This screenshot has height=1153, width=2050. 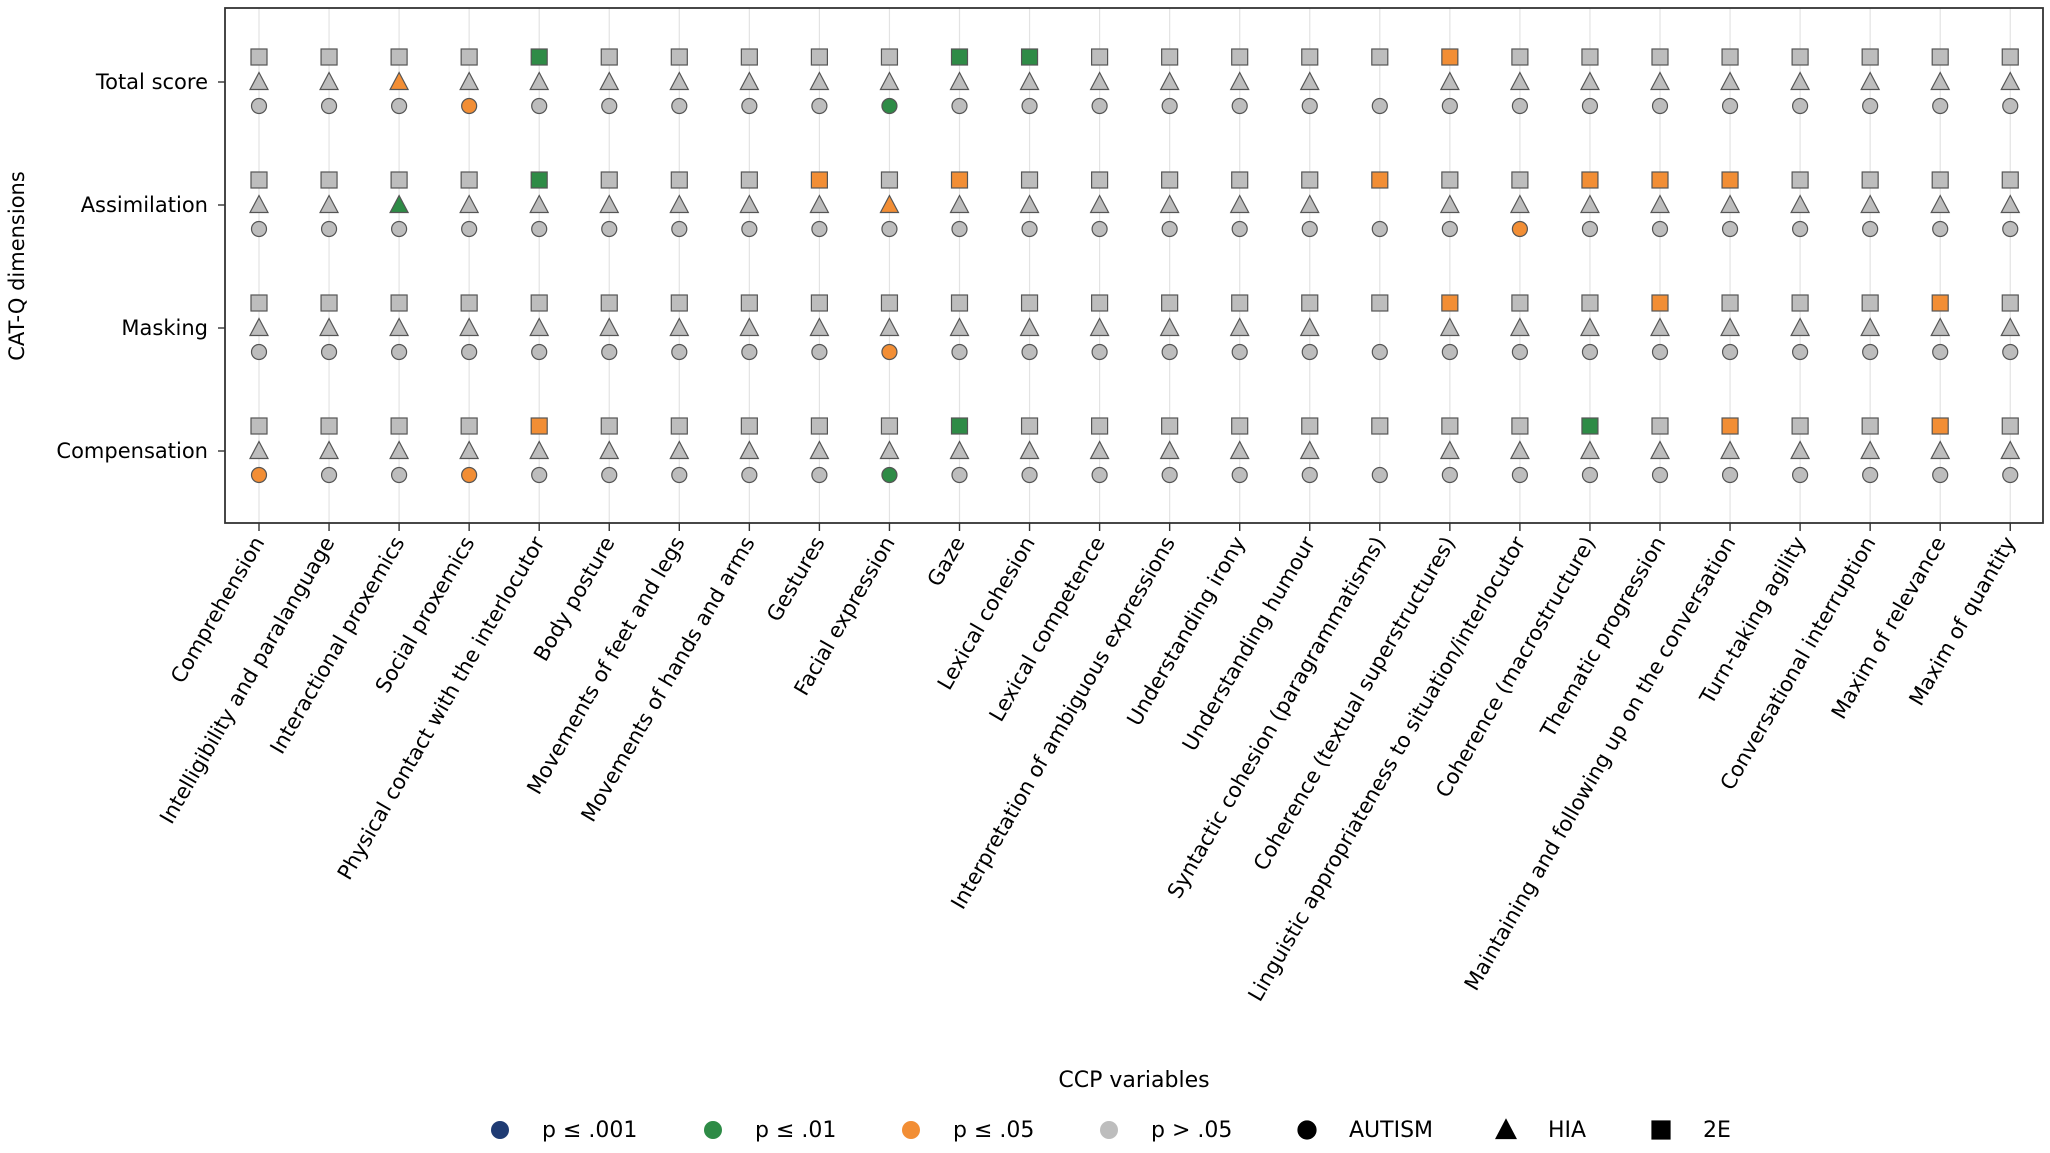 I want to click on marker-total-score-2e-maxim-of-quantity, so click(x=2010, y=57).